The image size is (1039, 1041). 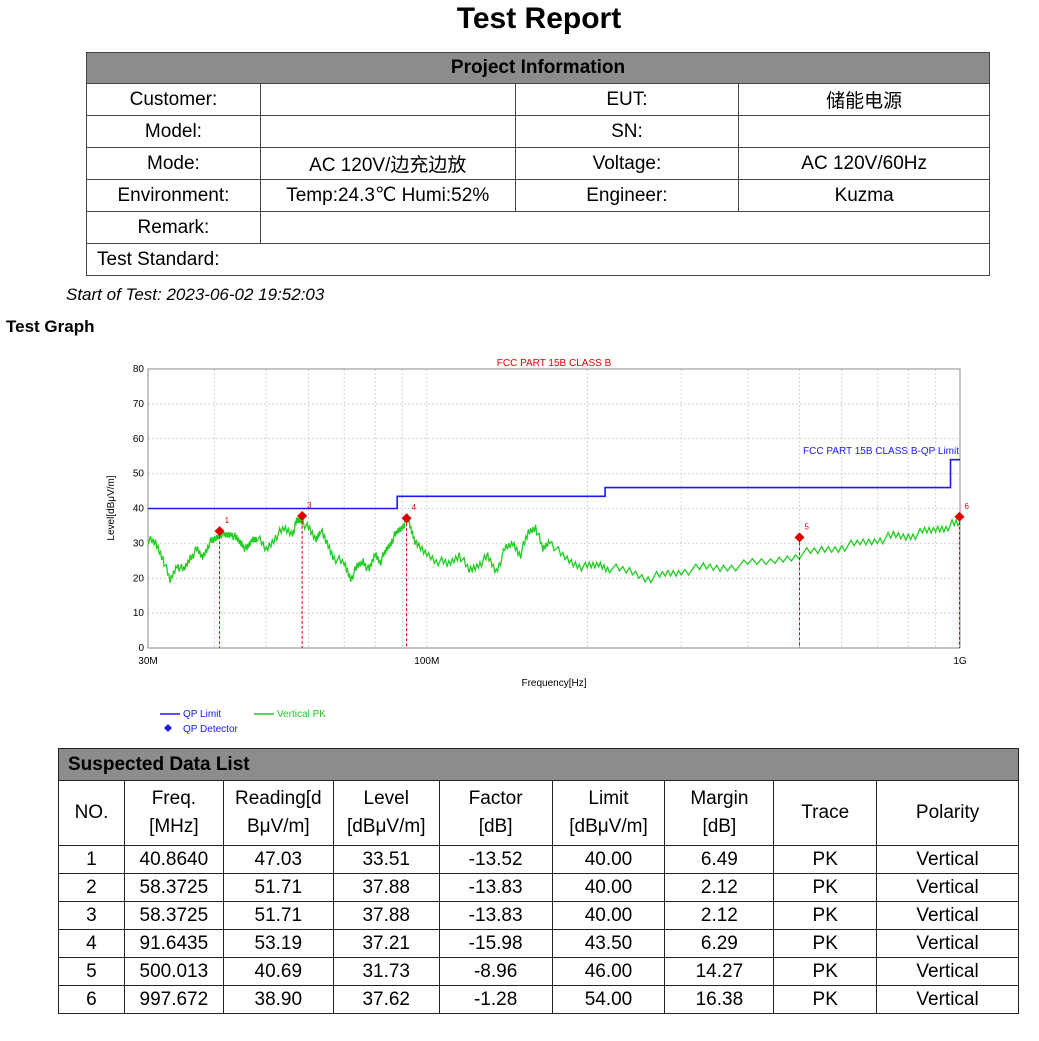 What do you see at coordinates (173, 915) in the screenshot?
I see `table-cell: 58.3725` at bounding box center [173, 915].